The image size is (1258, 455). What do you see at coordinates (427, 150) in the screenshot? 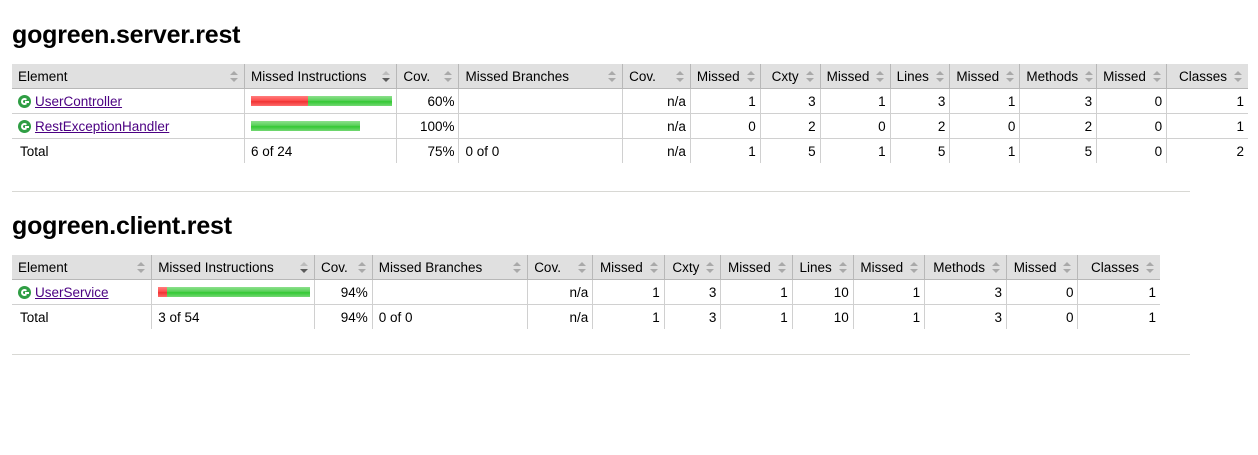
I see `cell-total-instructions-cov: 75%` at bounding box center [427, 150].